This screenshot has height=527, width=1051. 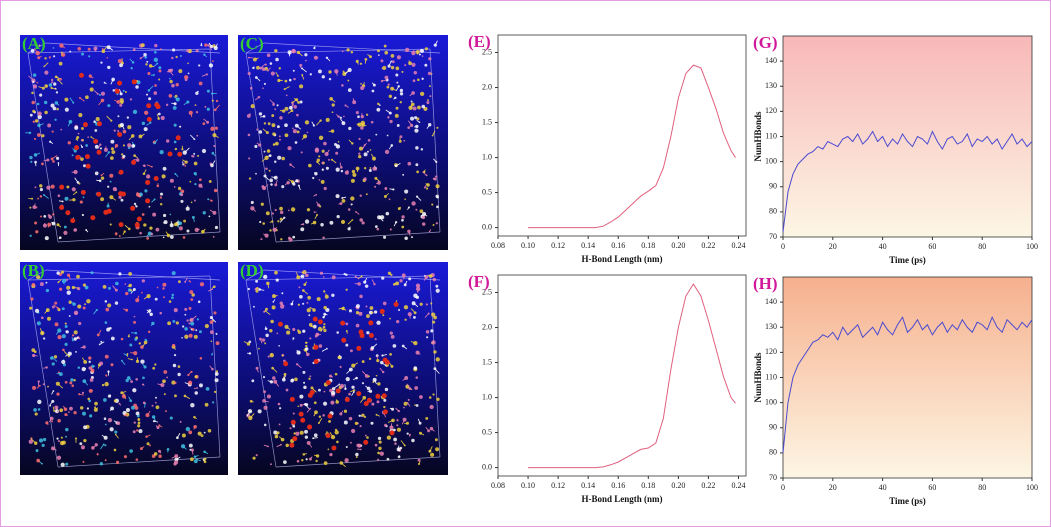 I want to click on x-tick-label: 80, so click(x=982, y=487).